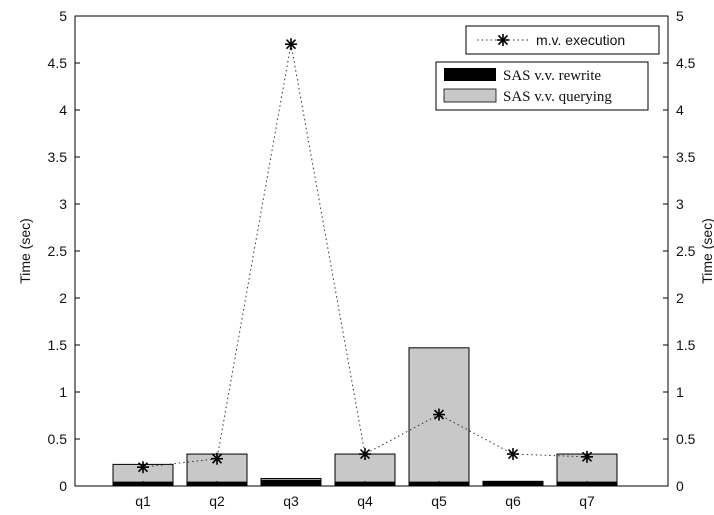  What do you see at coordinates (439, 501) in the screenshot?
I see `x-tick-label: q5` at bounding box center [439, 501].